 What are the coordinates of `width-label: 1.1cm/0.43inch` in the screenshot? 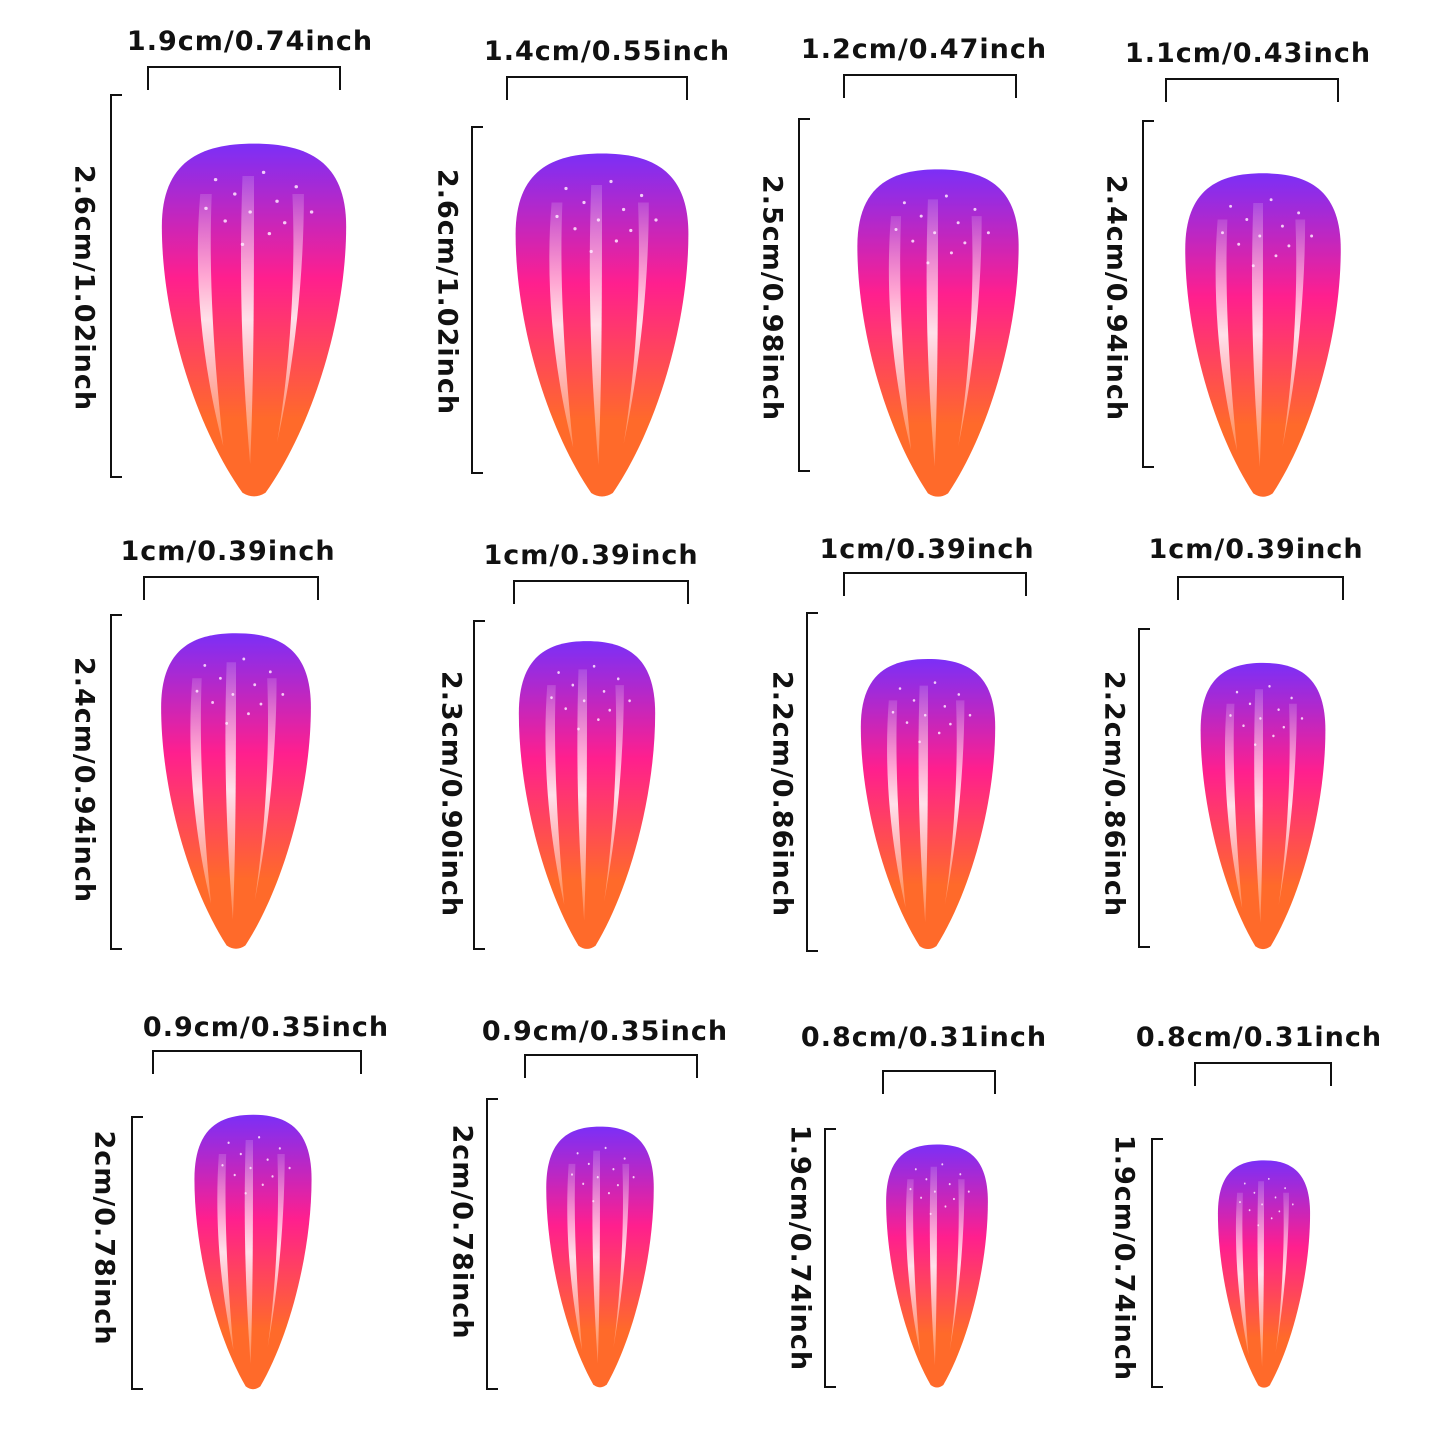 It's located at (1248, 53).